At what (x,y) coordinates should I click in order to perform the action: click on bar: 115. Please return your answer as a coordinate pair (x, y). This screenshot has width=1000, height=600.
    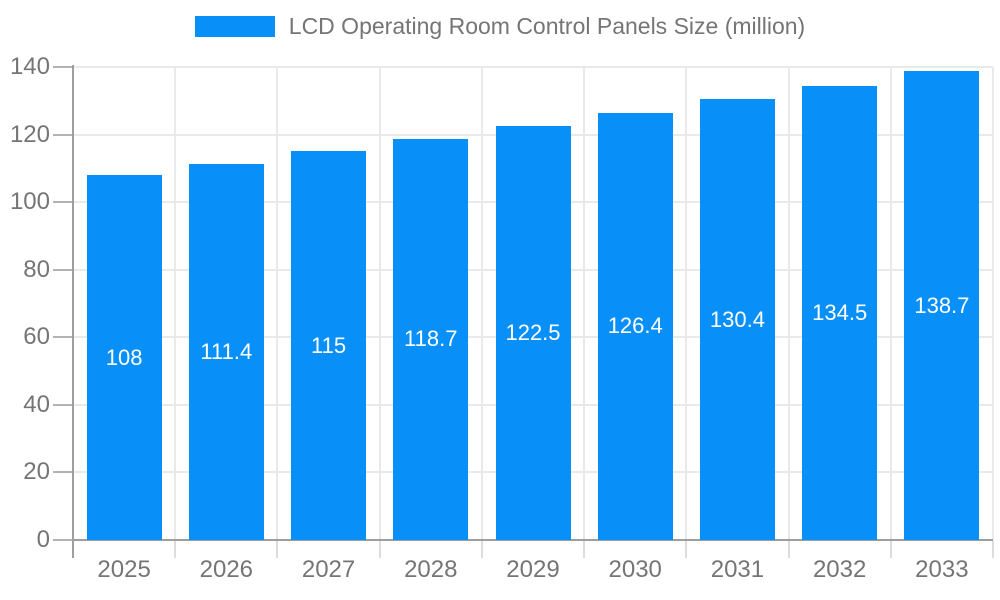
    Looking at the image, I should click on (329, 345).